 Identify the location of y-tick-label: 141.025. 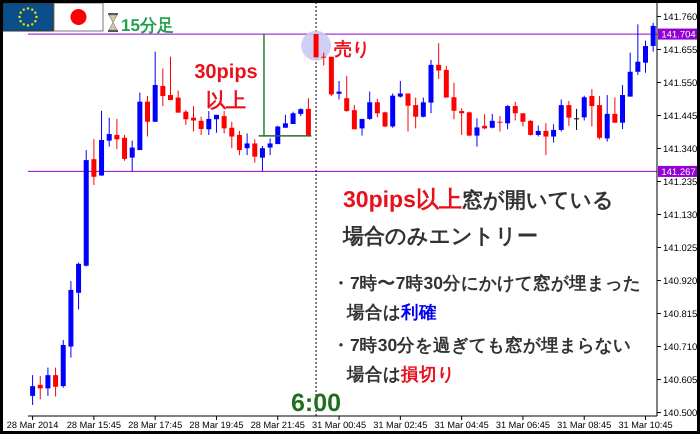
(680, 248).